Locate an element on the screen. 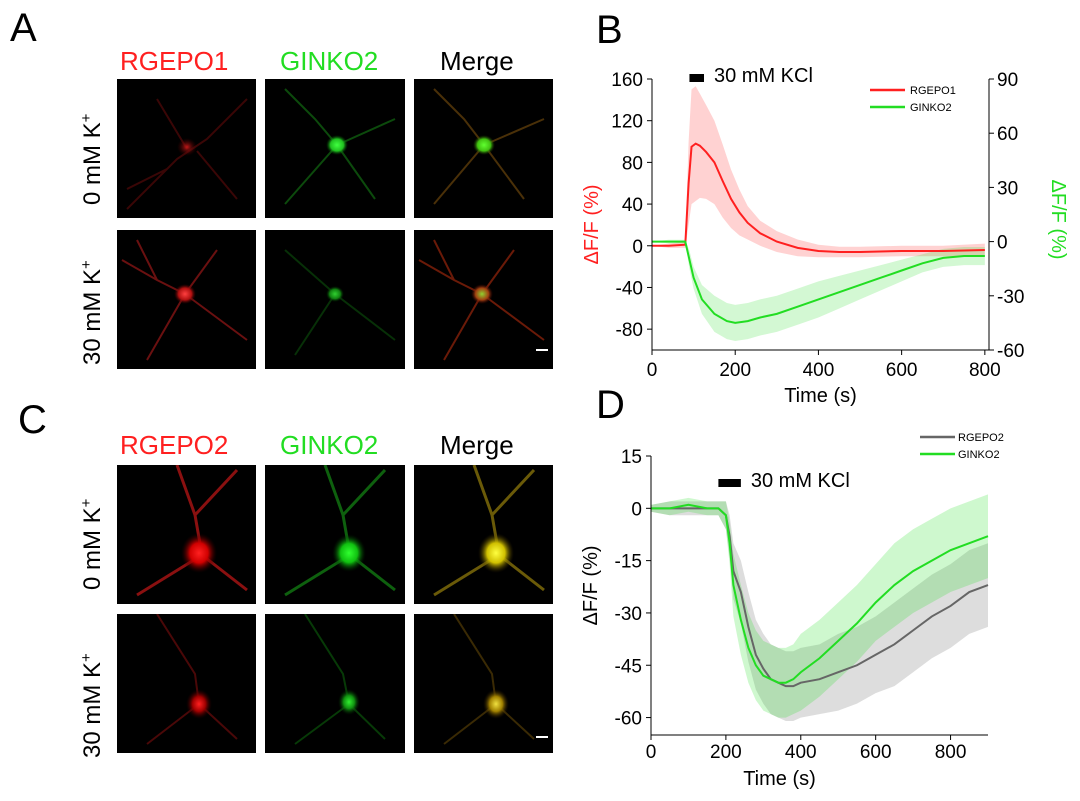 The image size is (1080, 801). y-tick-label-right: 90 is located at coordinates (1007, 80).